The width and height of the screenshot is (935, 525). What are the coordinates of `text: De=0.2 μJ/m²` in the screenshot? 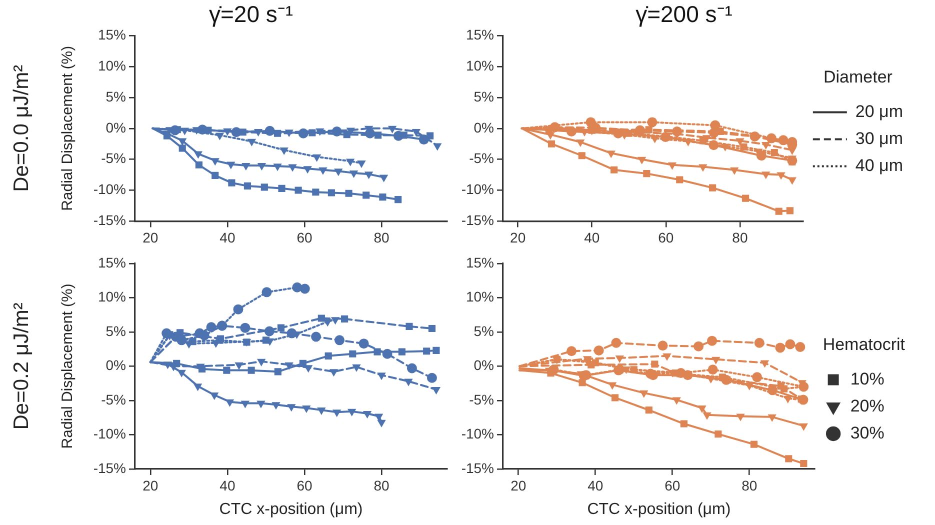 It's located at (21, 366).